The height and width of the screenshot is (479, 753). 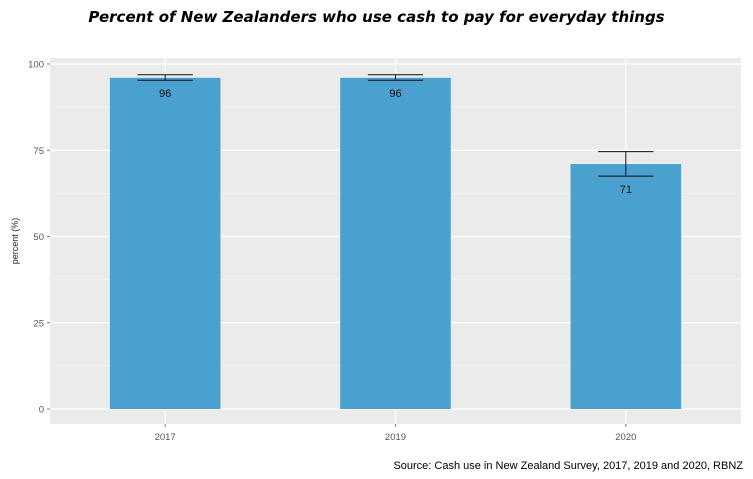 I want to click on y-tick-label: 25, so click(x=38, y=323).